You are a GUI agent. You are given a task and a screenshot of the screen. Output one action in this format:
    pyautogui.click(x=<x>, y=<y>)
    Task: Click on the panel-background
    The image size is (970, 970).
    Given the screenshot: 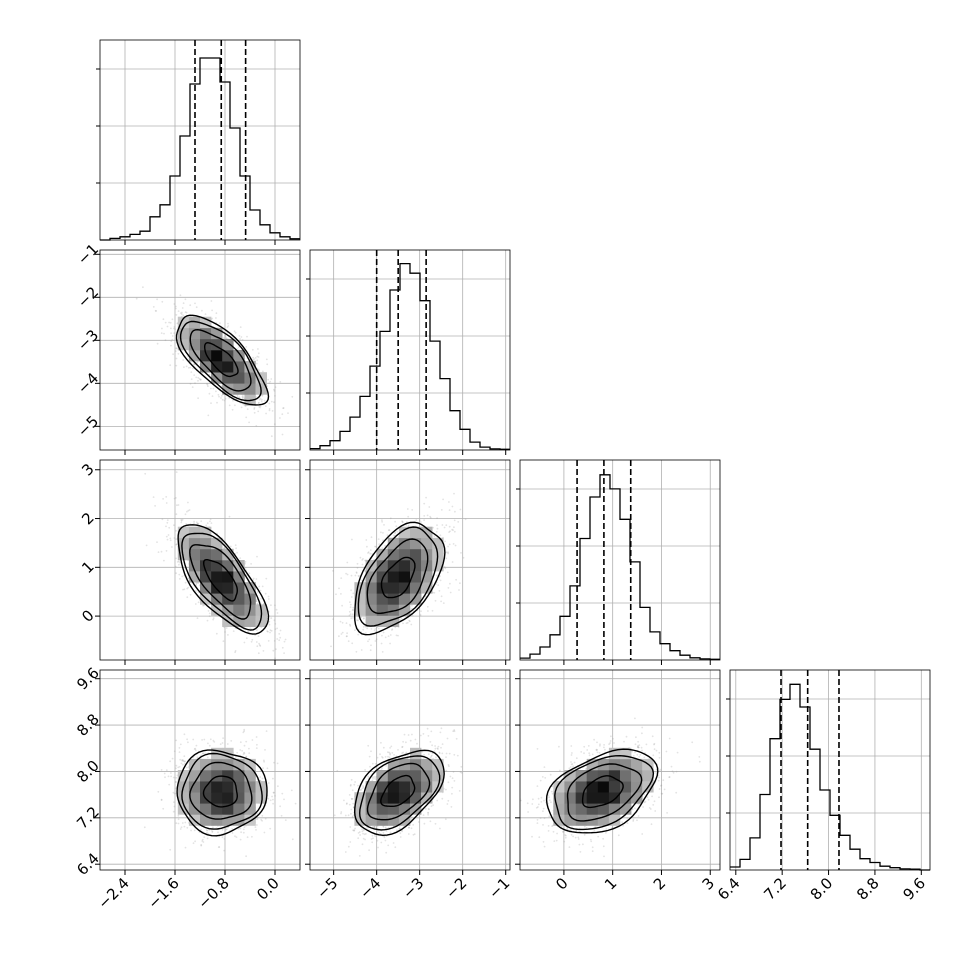 What is the action you would take?
    pyautogui.click(x=830, y=770)
    